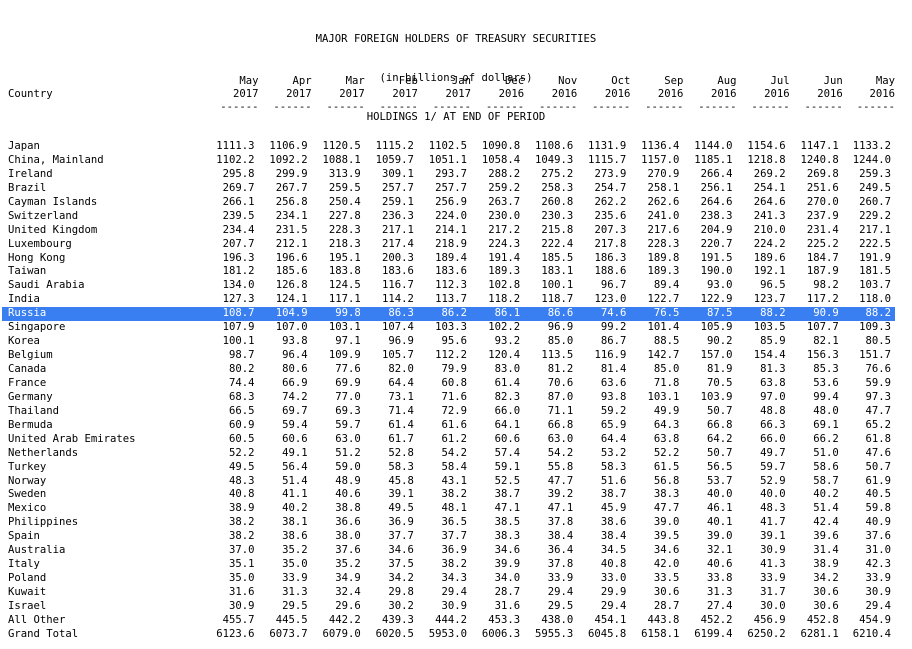 This screenshot has width=912, height=649. Describe the element at coordinates (716, 396) in the screenshot. I see `holding-value-cell: 103.9` at that location.